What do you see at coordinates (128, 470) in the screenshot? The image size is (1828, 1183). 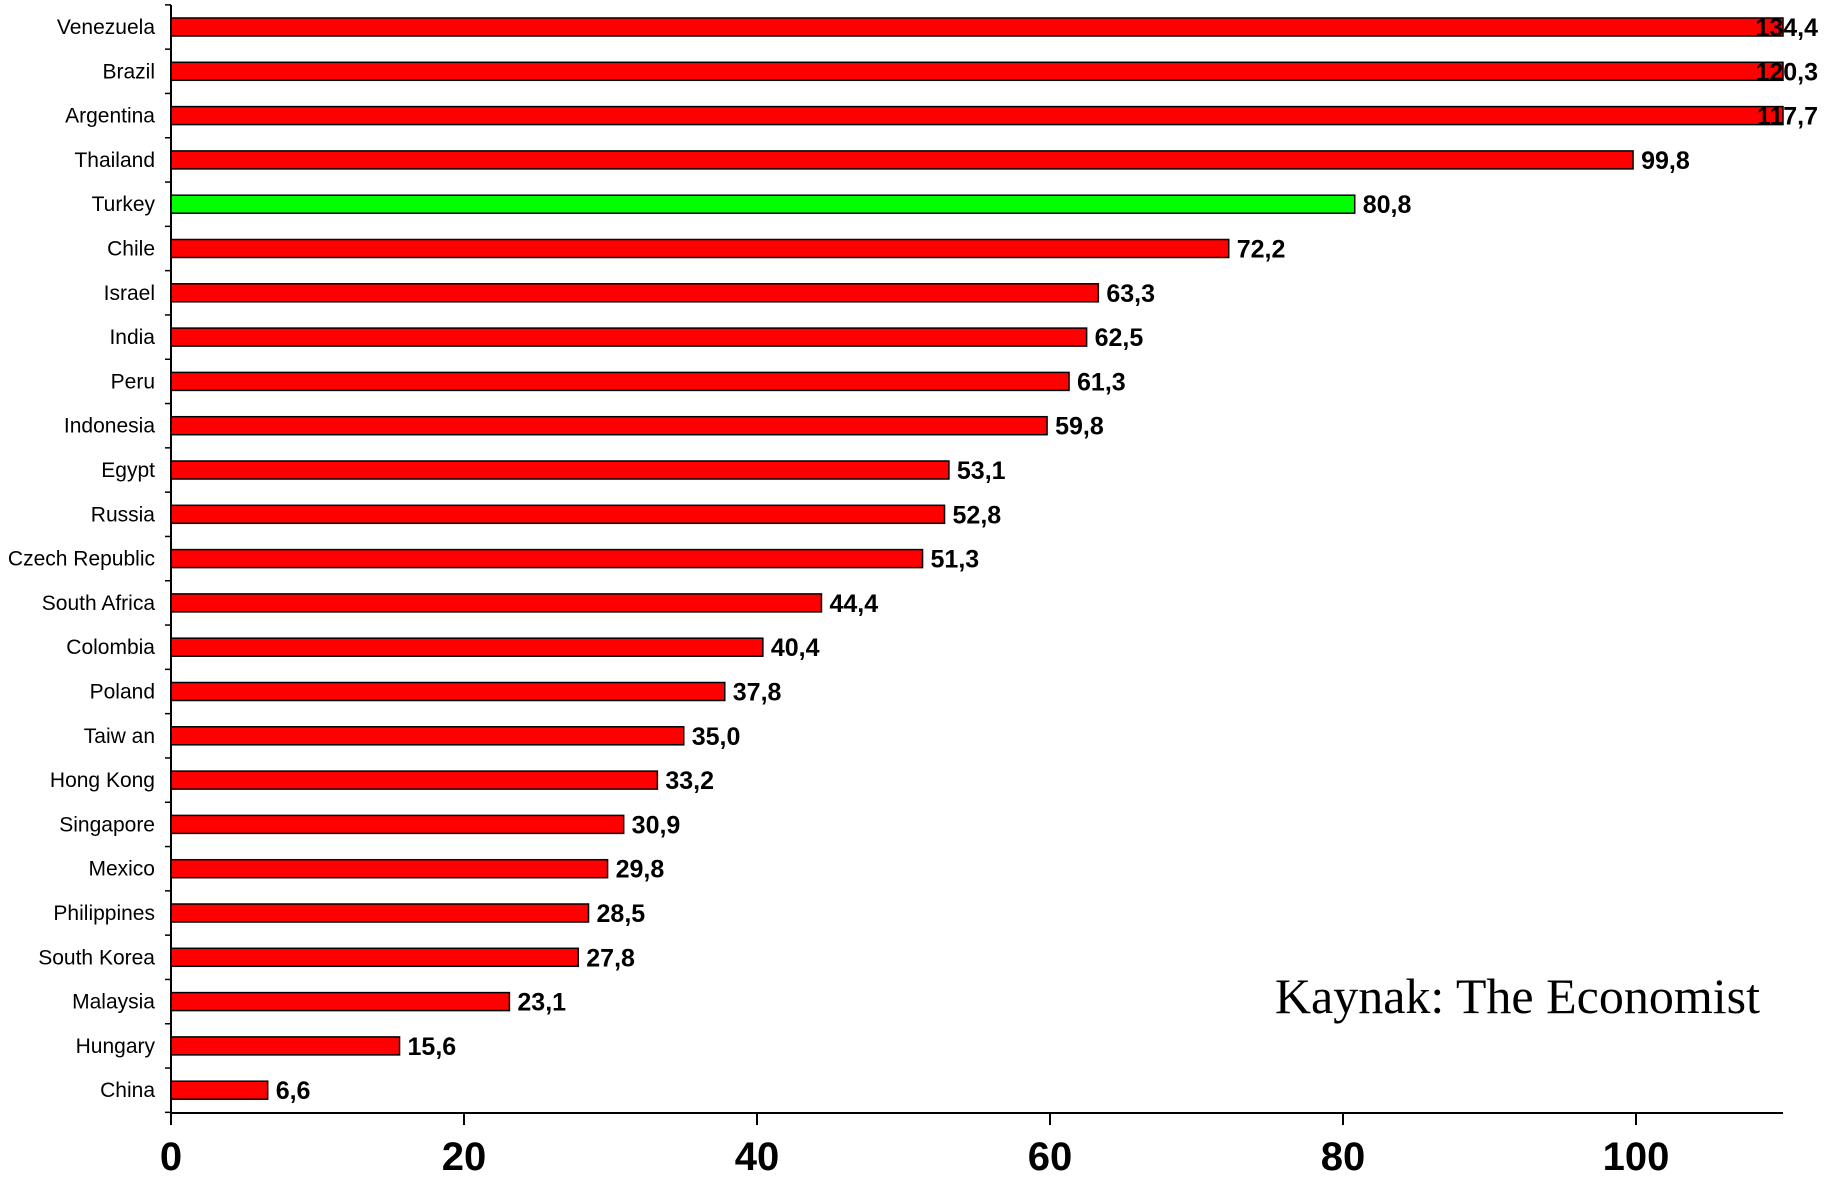 I see `category-label: Egypt` at bounding box center [128, 470].